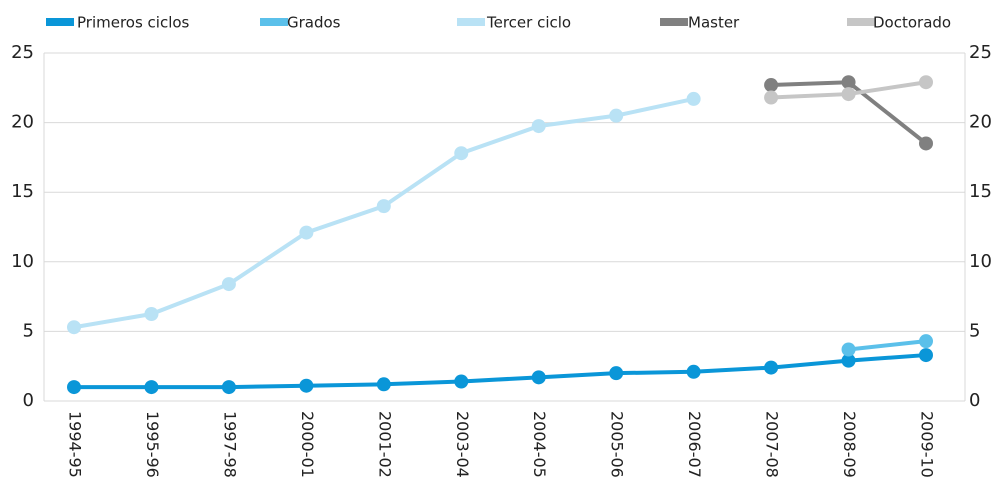  Describe the element at coordinates (980, 52) in the screenshot. I see `y2-tick-label: 25` at that location.